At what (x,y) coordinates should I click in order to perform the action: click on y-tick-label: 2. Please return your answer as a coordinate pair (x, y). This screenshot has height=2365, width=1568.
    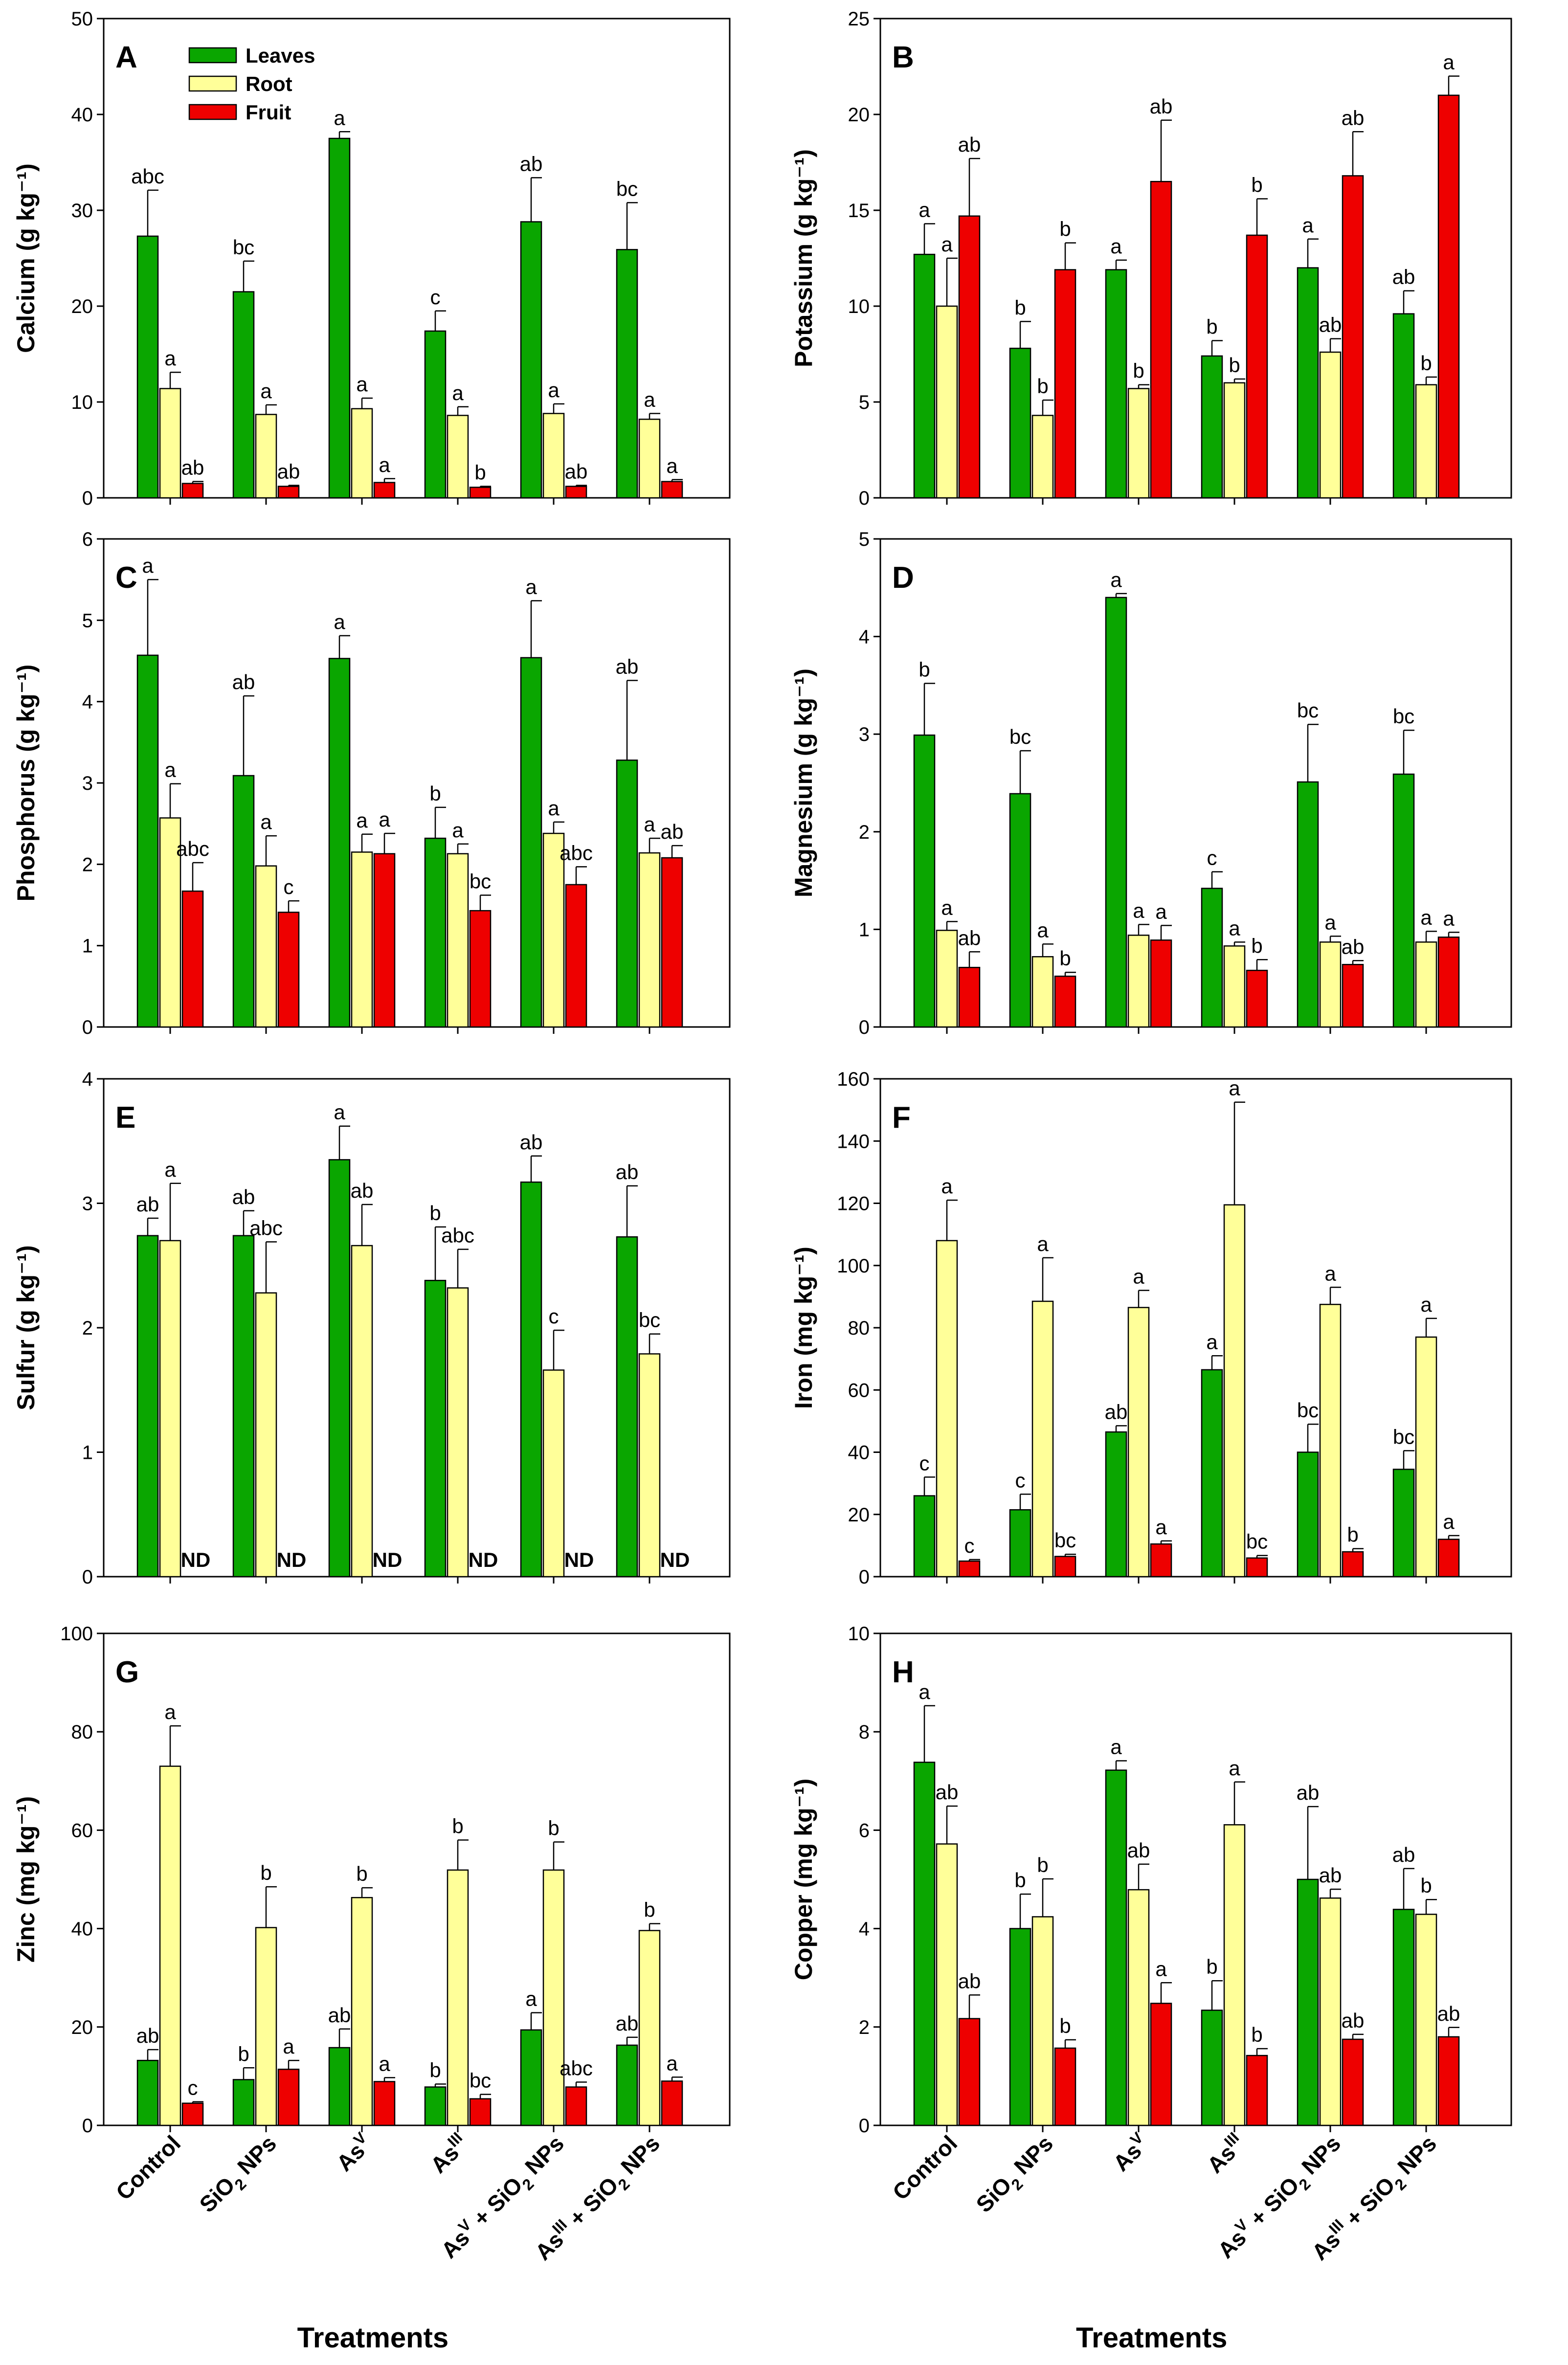
    Looking at the image, I should click on (87, 864).